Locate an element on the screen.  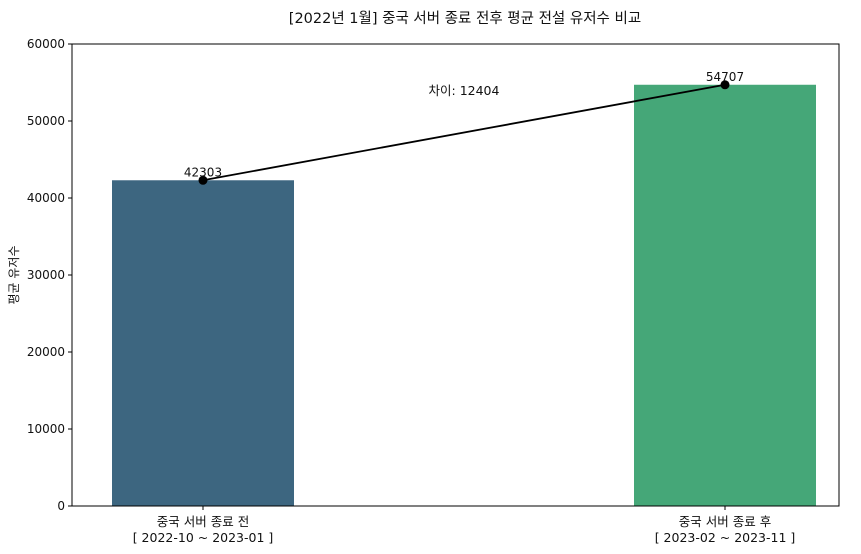
data-label: 54707 is located at coordinates (725, 77).